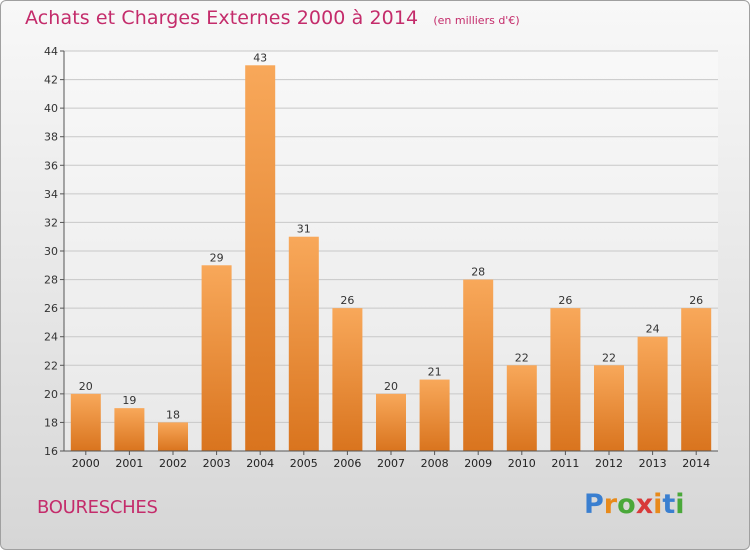 The image size is (750, 550). I want to click on logo-letter: o, so click(626, 504).